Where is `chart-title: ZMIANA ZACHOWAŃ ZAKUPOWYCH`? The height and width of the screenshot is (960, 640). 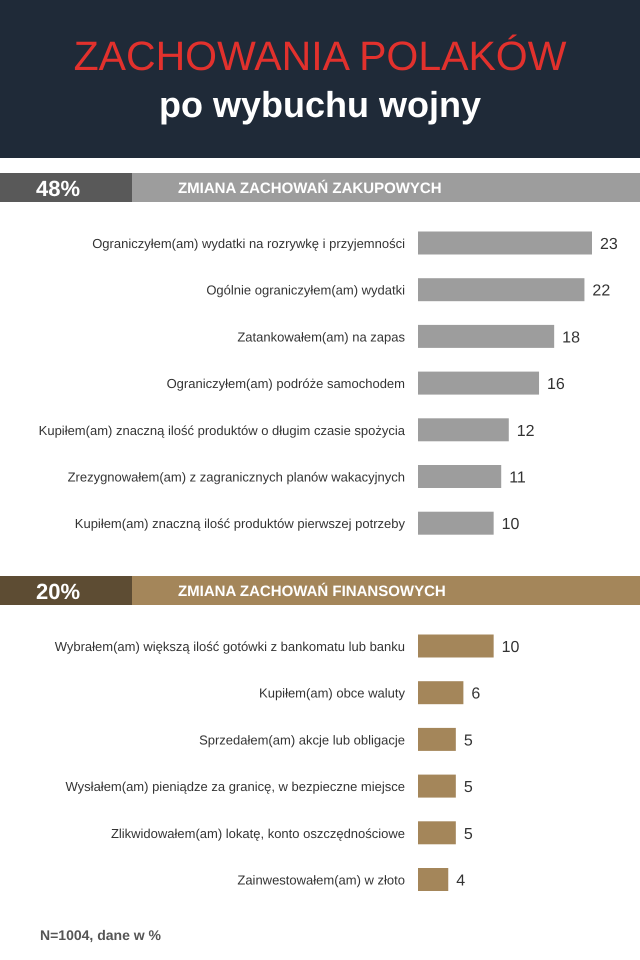 chart-title: ZMIANA ZACHOWAŃ ZAKUPOWYCH is located at coordinates (310, 188).